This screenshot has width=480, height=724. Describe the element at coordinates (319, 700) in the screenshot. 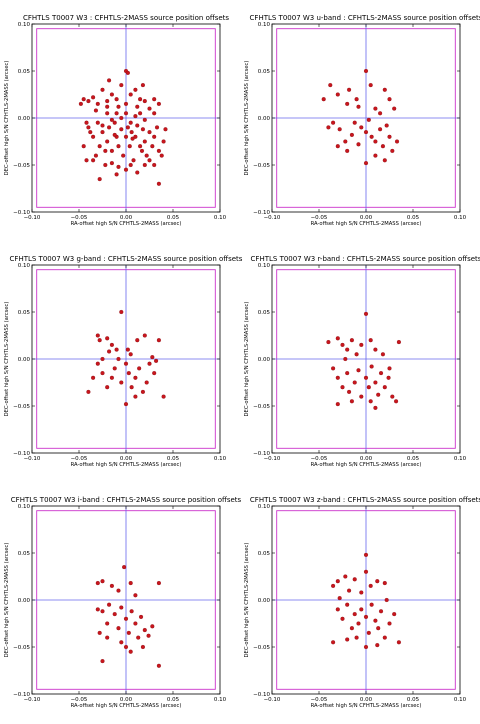

I see `x-tick-label: −0.05` at that location.